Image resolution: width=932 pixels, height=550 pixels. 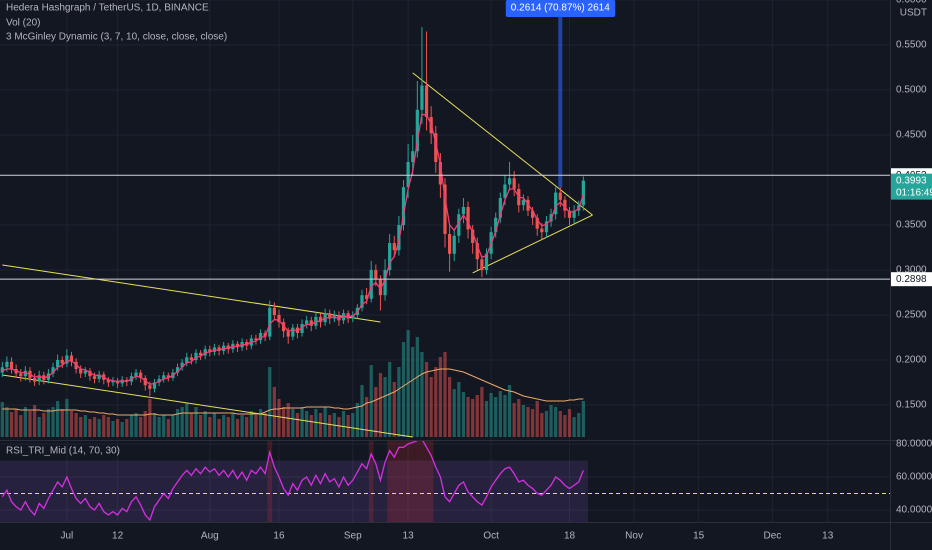 I want to click on rsi-band, so click(x=294, y=491).